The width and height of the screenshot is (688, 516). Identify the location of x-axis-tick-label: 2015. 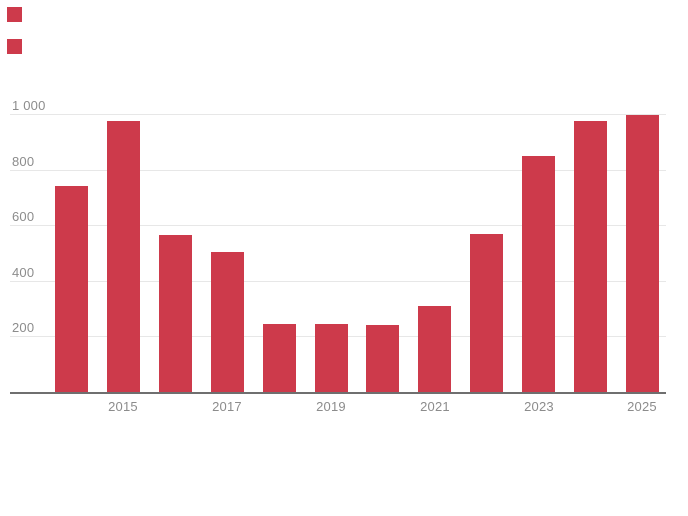
(123, 406).